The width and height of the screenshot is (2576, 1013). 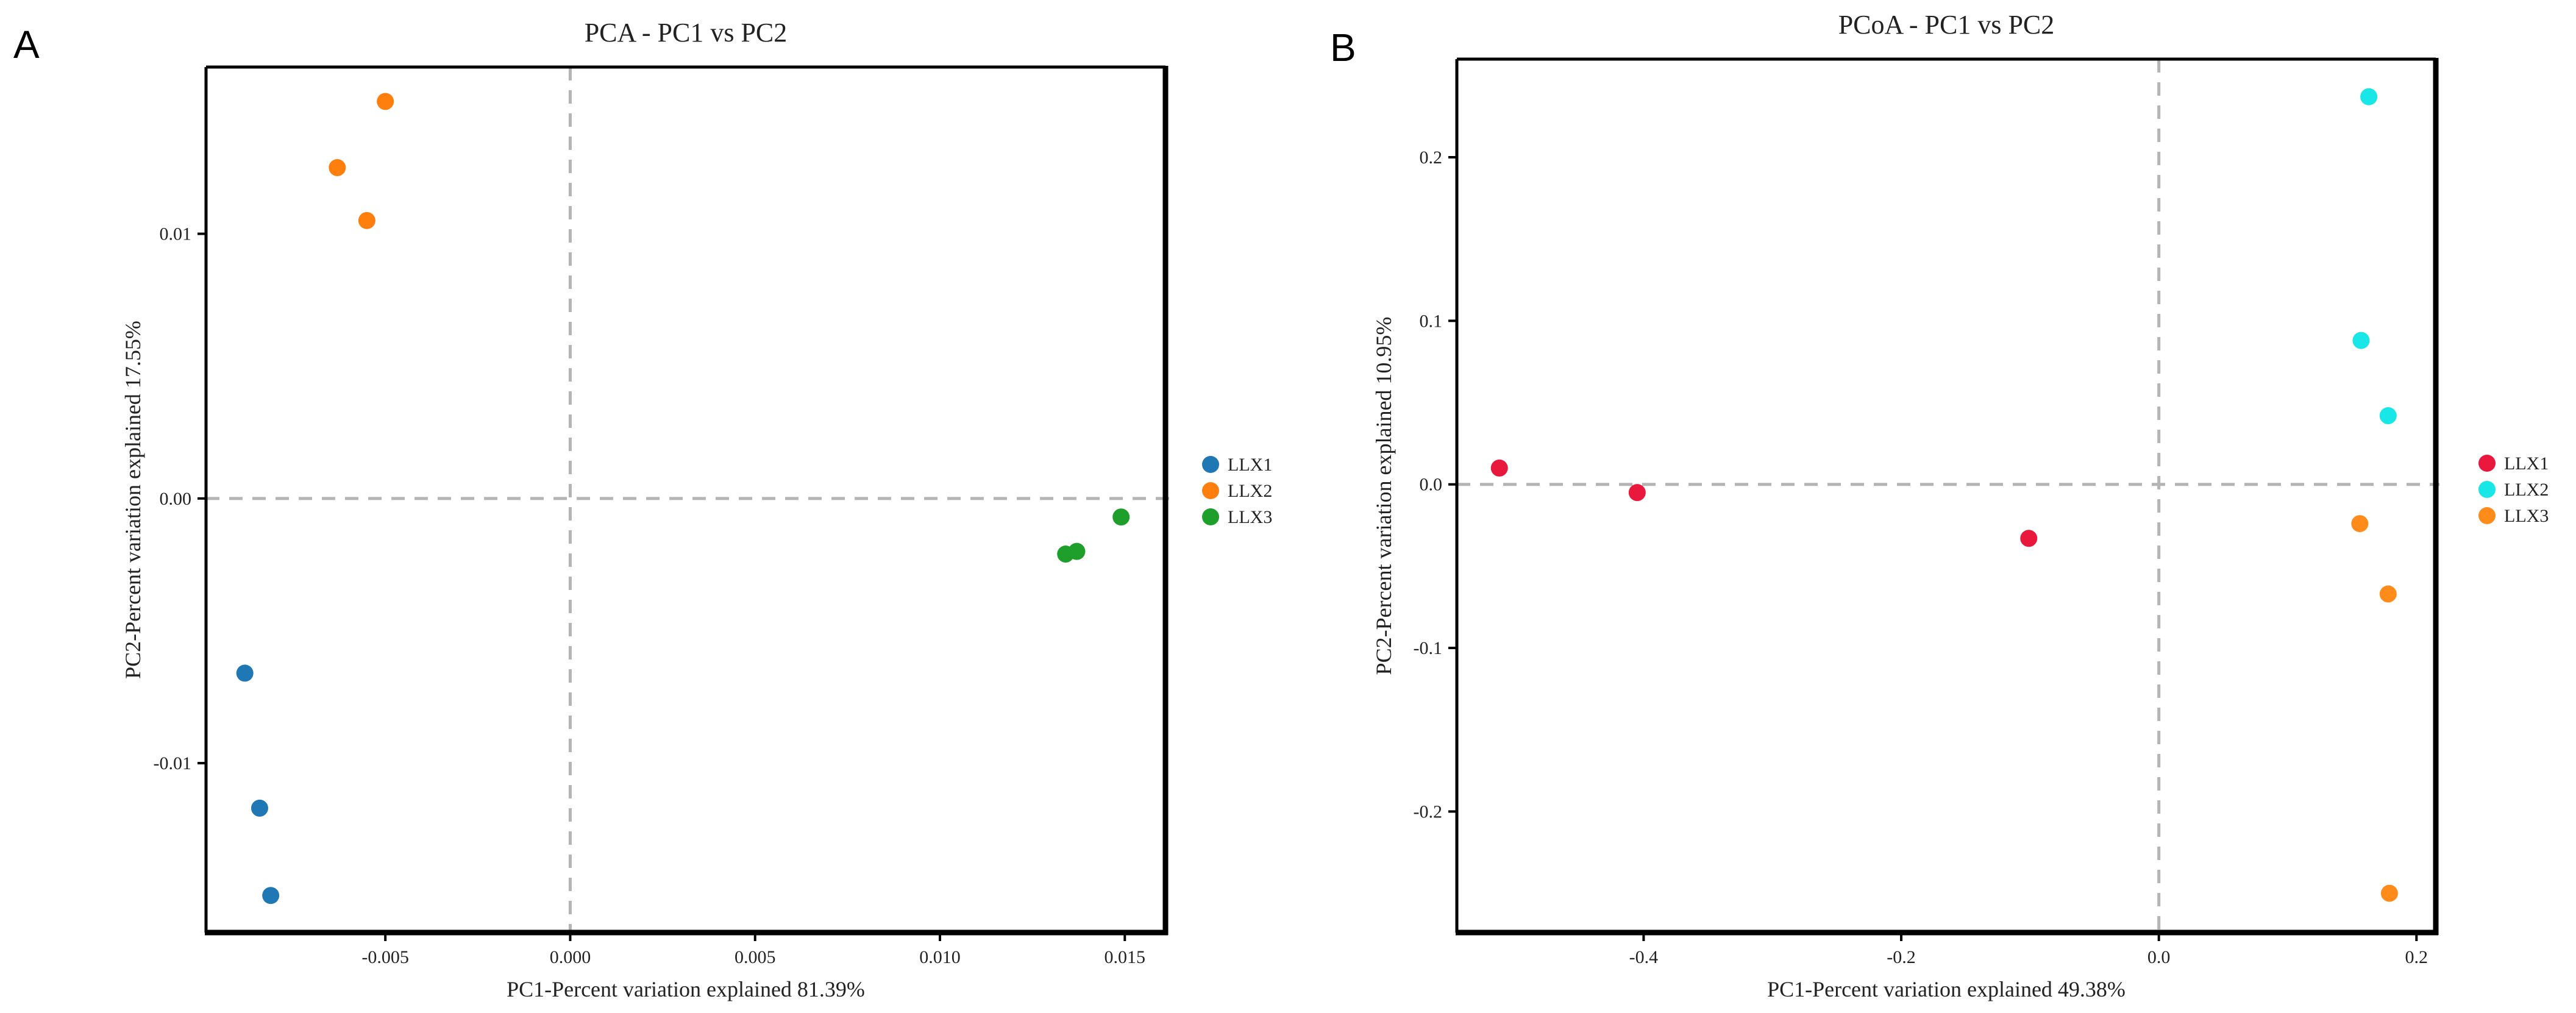 What do you see at coordinates (1343, 47) in the screenshot?
I see `panel-b-label: B` at bounding box center [1343, 47].